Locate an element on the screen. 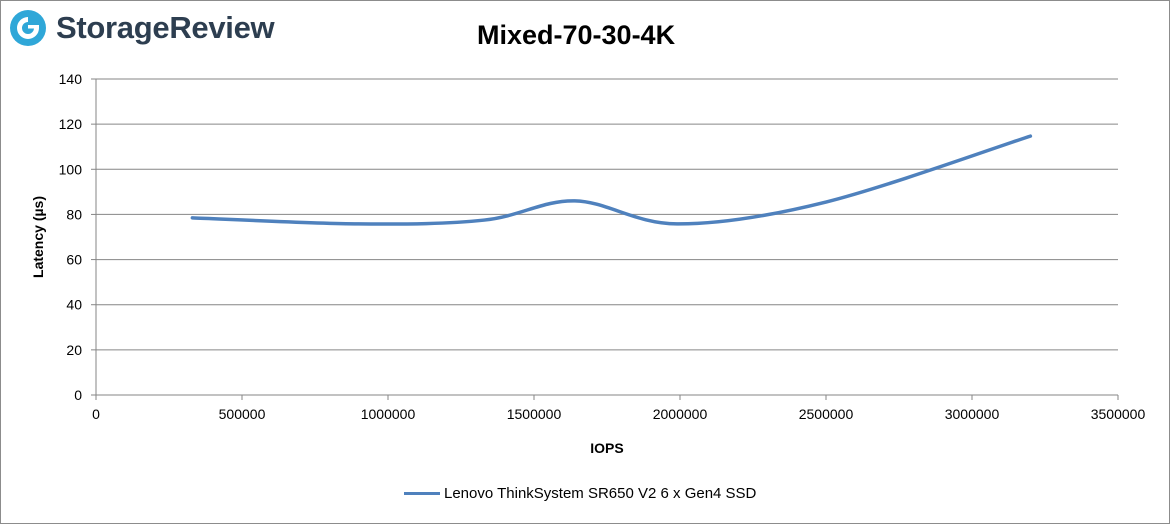 The height and width of the screenshot is (524, 1170). y-tick-label: 20 is located at coordinates (74, 350).